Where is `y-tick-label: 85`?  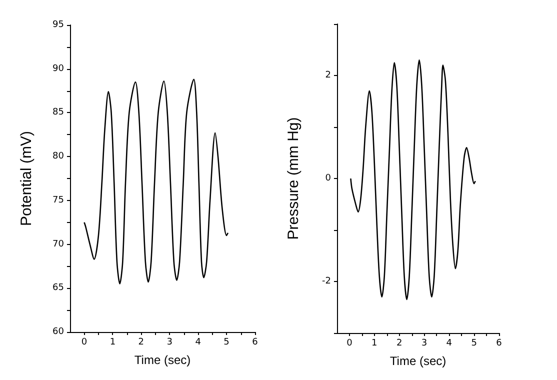 y-tick-label: 85 is located at coordinates (58, 113).